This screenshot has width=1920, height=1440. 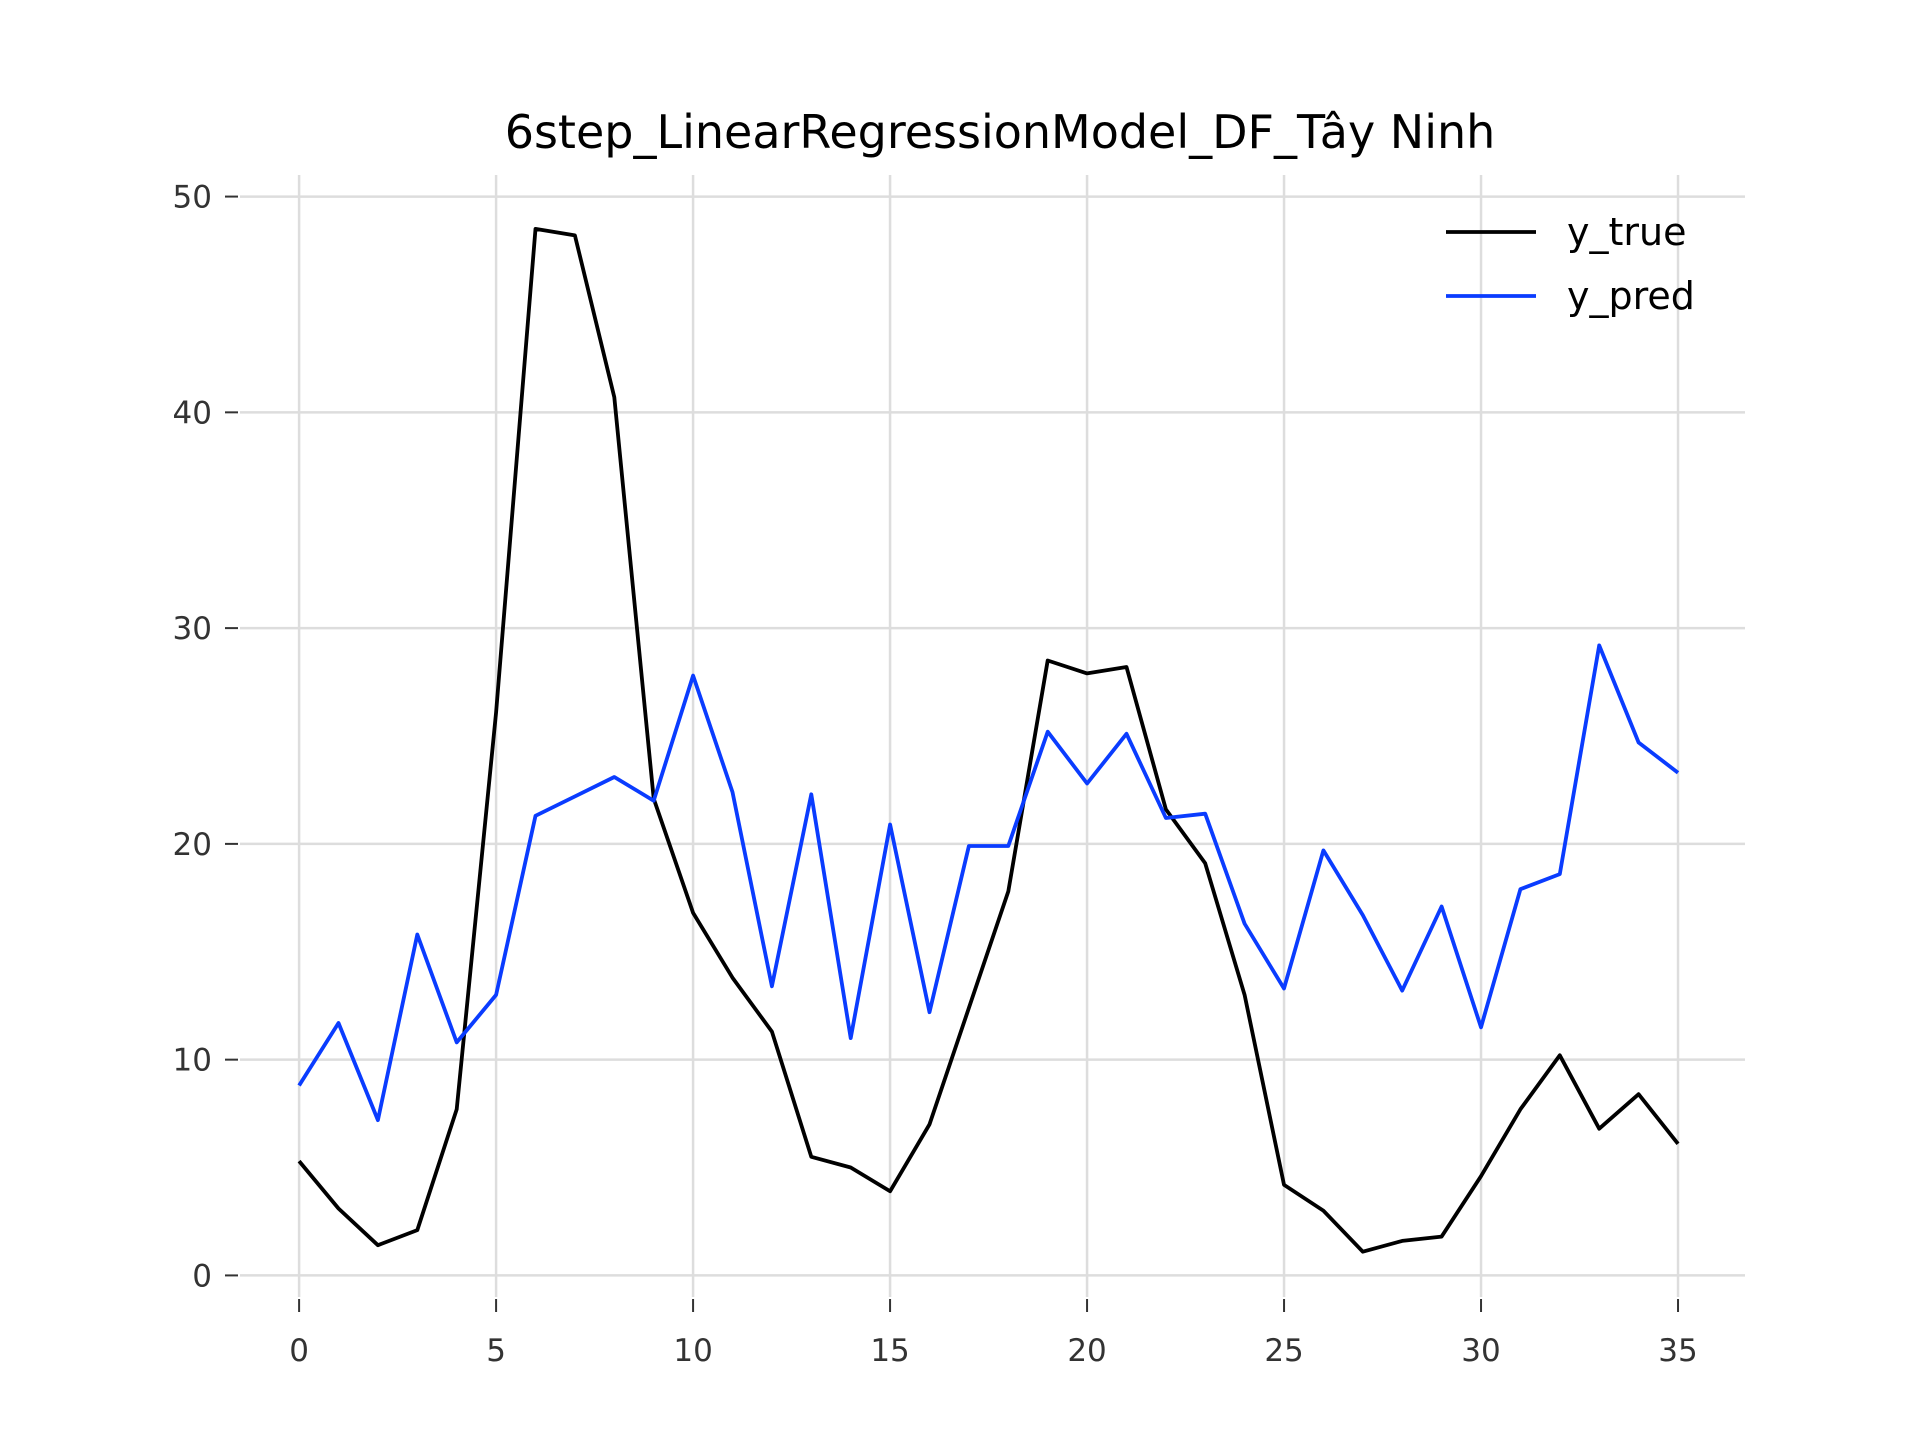 I want to click on x-tick-label: 10, so click(x=692, y=1351).